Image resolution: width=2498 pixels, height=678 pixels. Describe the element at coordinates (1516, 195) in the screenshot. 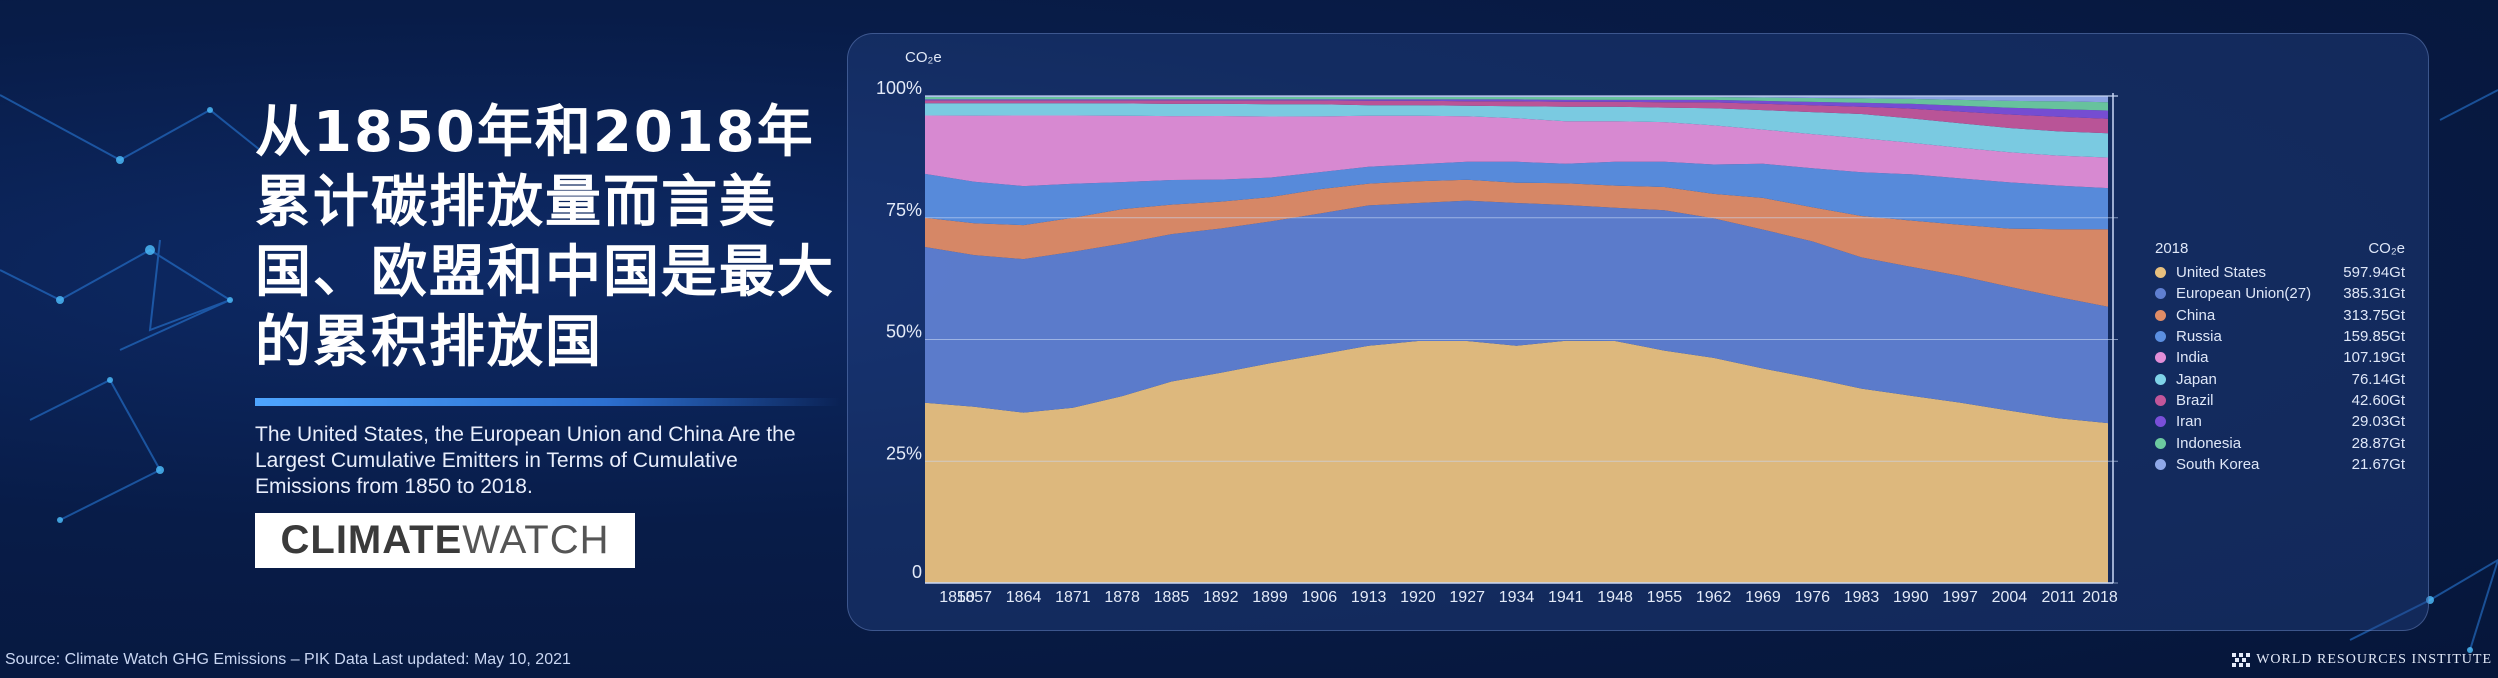

I see `area-russia` at that location.